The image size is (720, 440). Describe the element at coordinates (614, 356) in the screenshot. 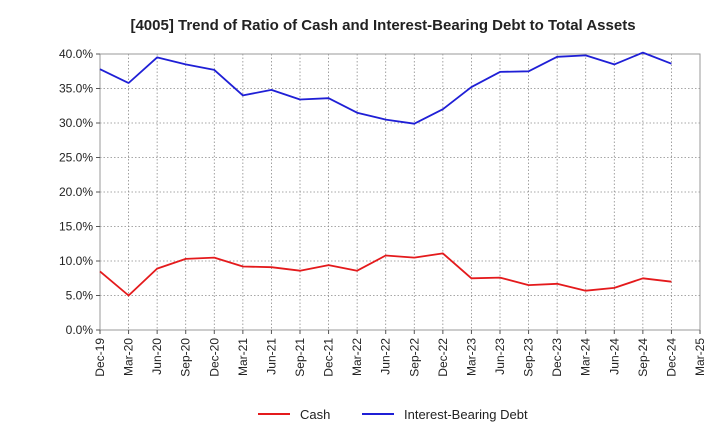

I see `x-tick-label: Jun-24` at that location.